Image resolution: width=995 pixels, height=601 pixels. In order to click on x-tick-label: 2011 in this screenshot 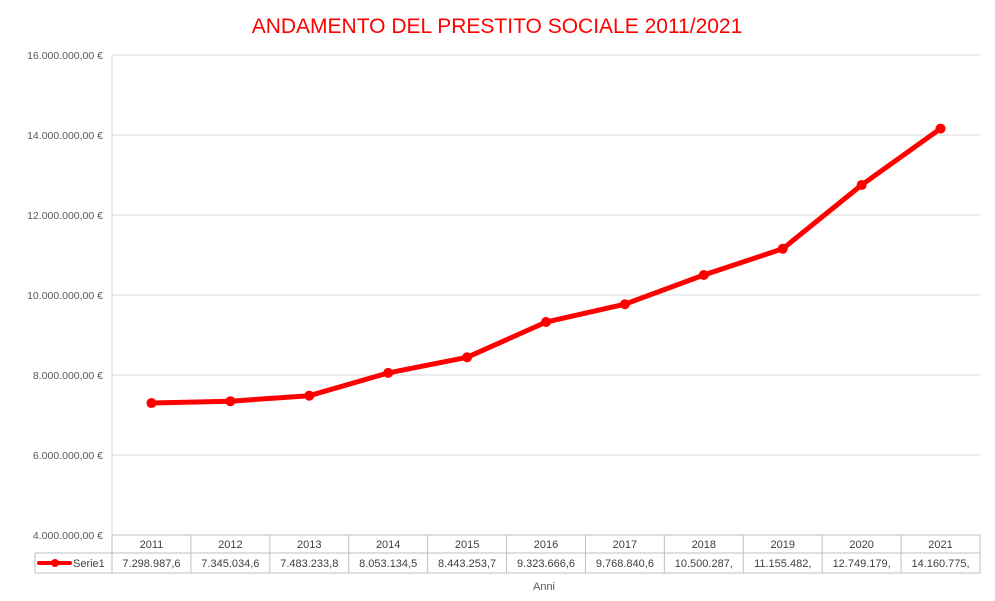, I will do `click(152, 545)`.